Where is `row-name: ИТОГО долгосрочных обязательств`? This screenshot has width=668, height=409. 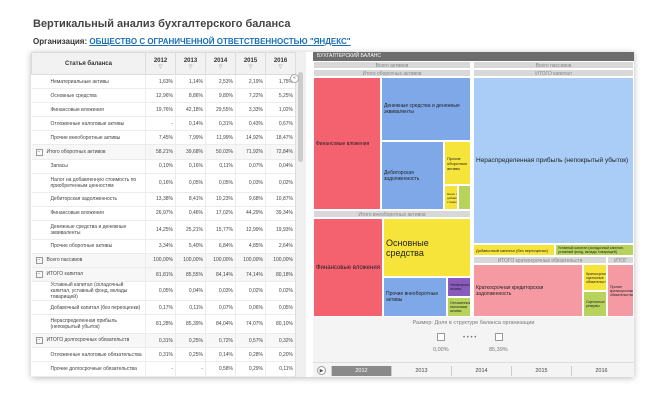
row-name: ИТОГО долгосрочных обязательств is located at coordinates (88, 340).